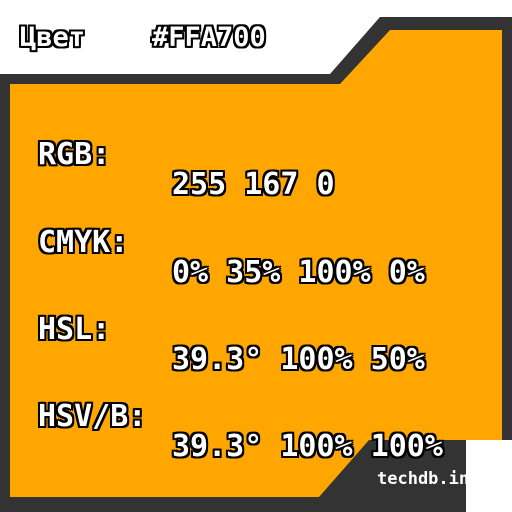 The height and width of the screenshot is (512, 512). Describe the element at coordinates (53, 37) in the screenshot. I see `header-label: Цвет` at that location.